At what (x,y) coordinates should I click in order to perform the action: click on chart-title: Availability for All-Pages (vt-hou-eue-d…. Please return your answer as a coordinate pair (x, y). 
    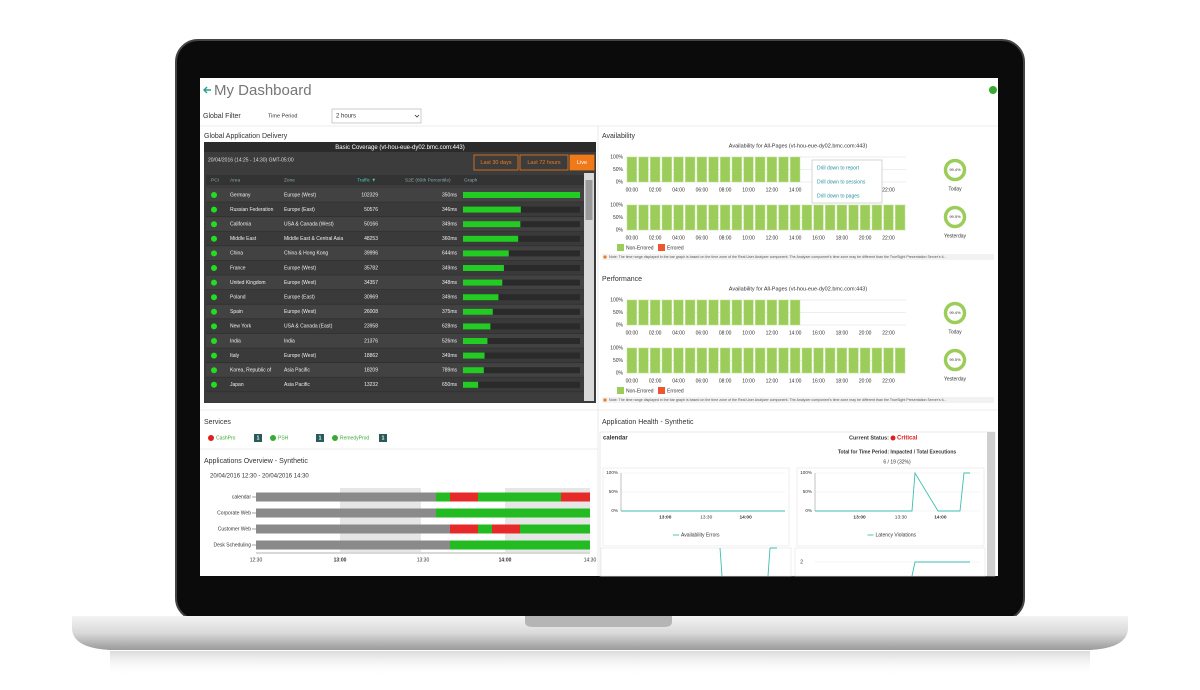
    Looking at the image, I should click on (798, 146).